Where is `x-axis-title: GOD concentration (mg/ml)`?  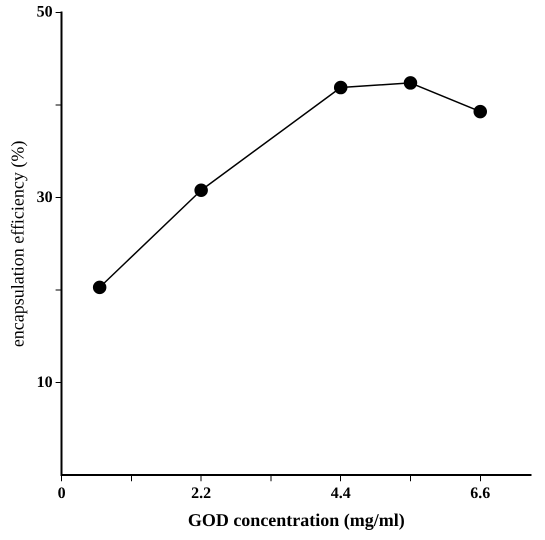 x-axis-title: GOD concentration (mg/ml) is located at coordinates (296, 520).